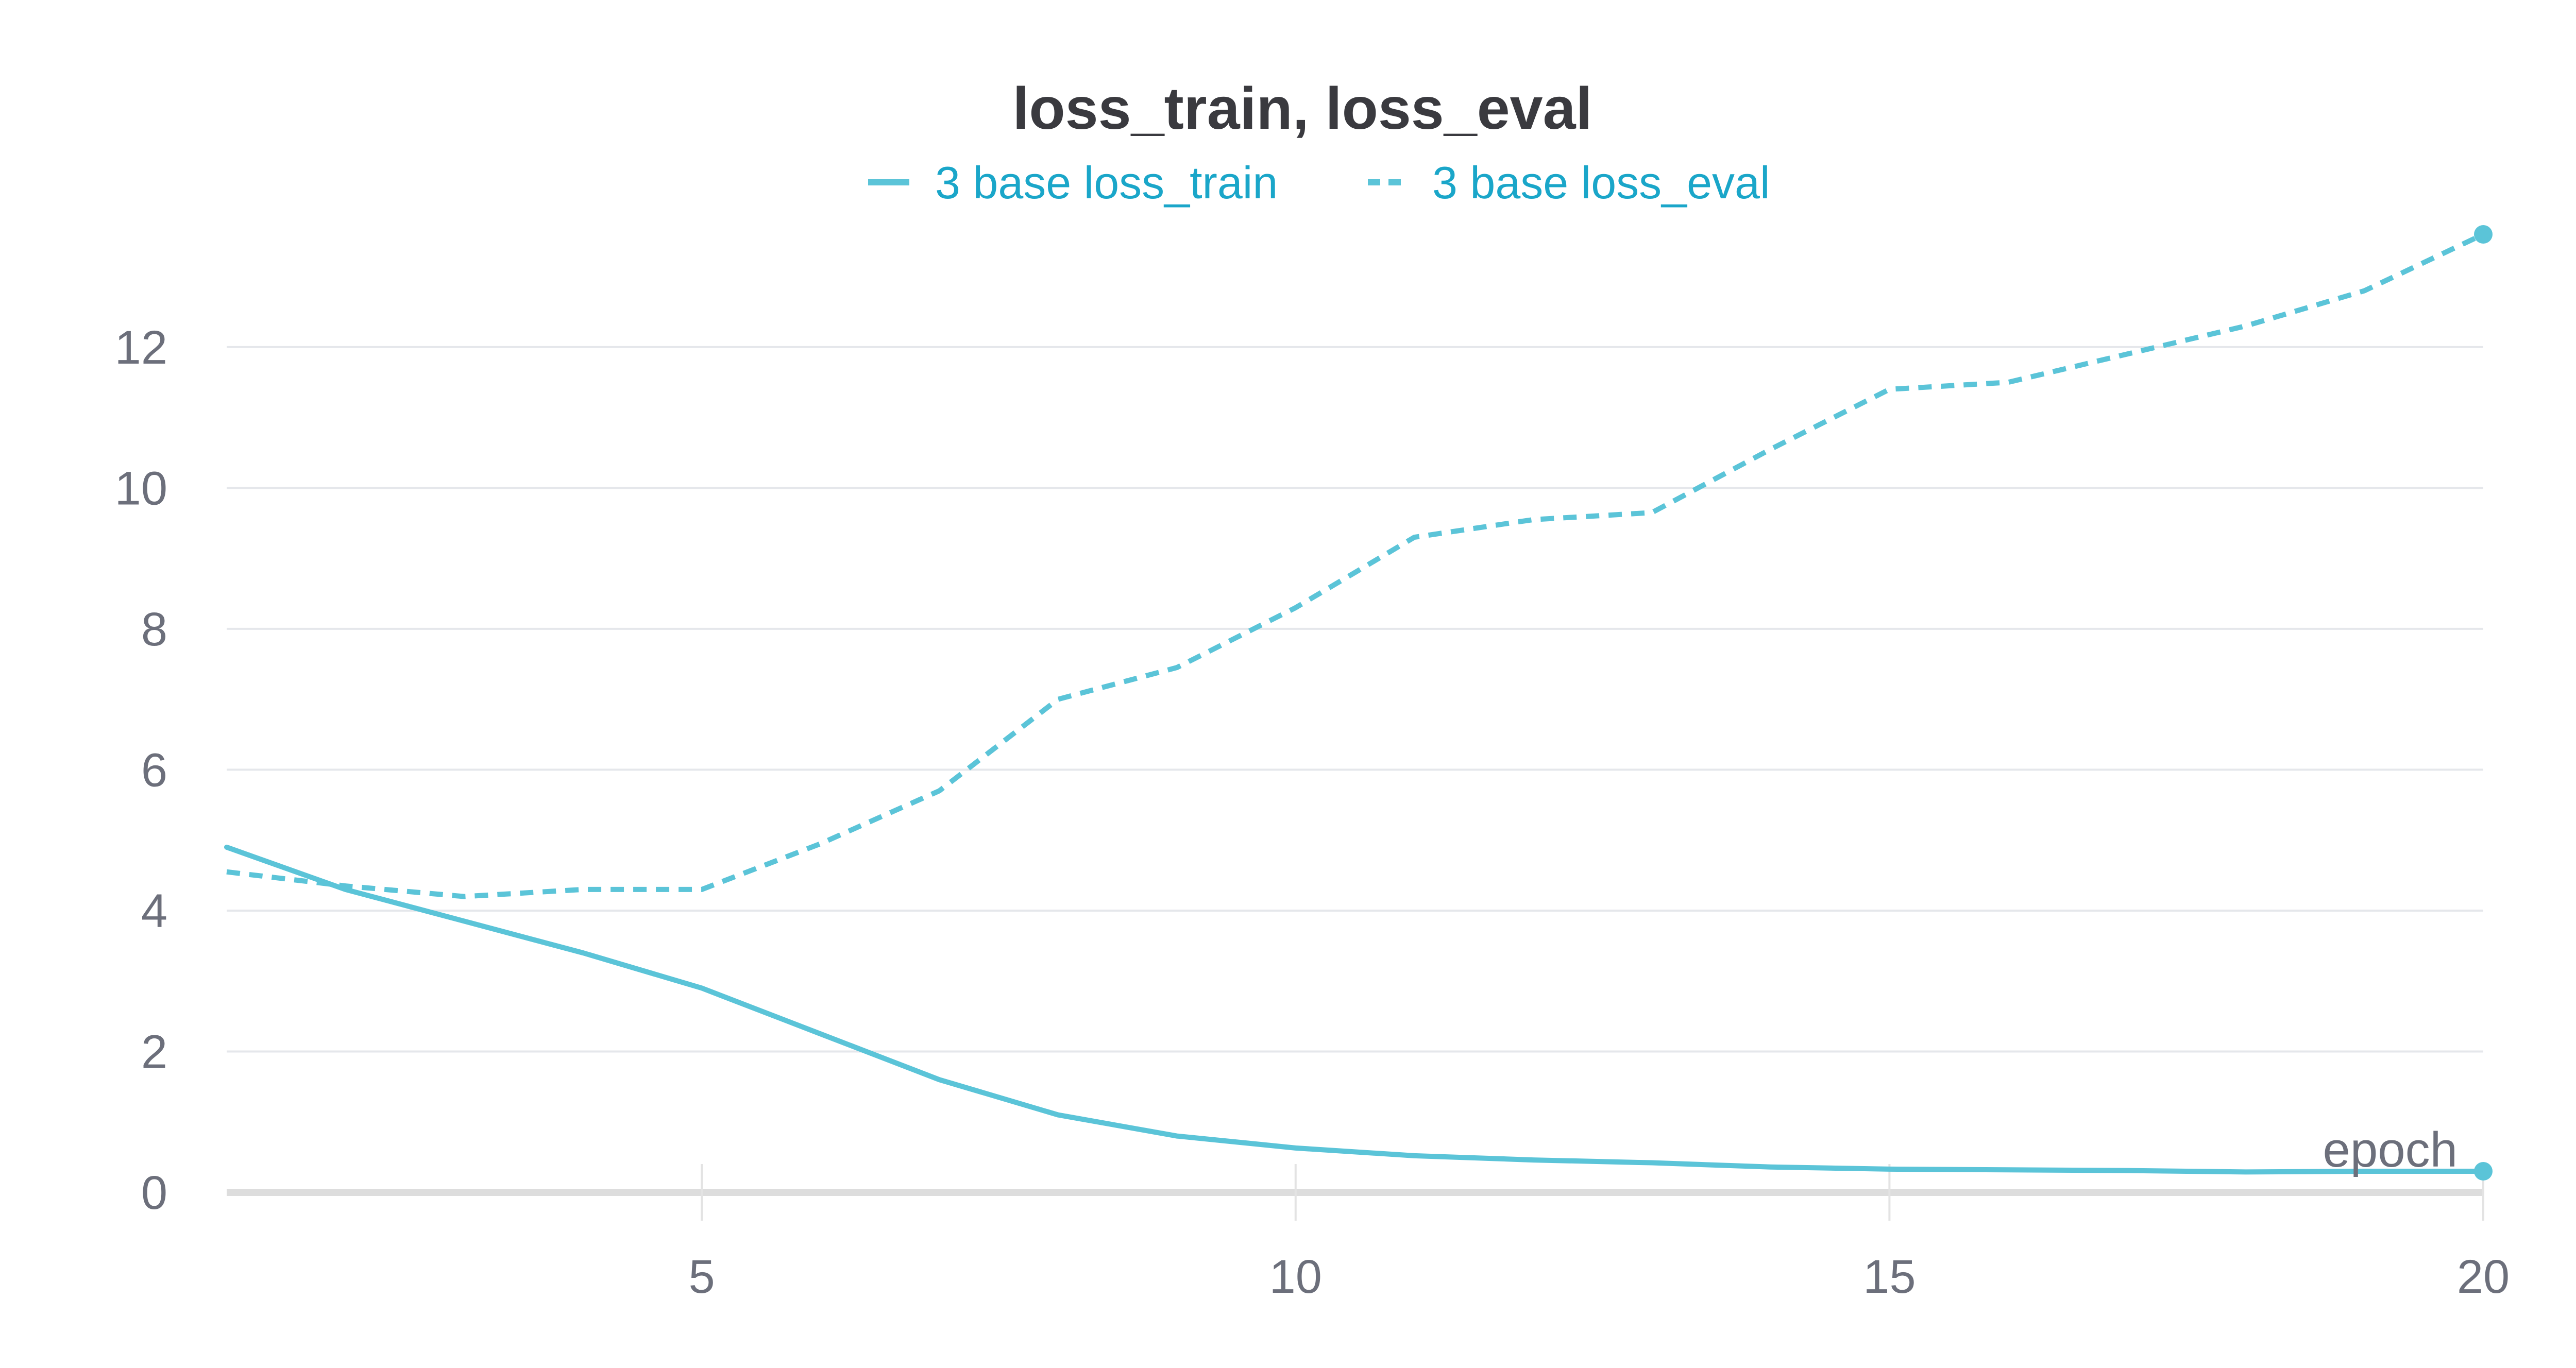  I want to click on legend-eval-label: 3 base loss_eval, so click(1601, 182).